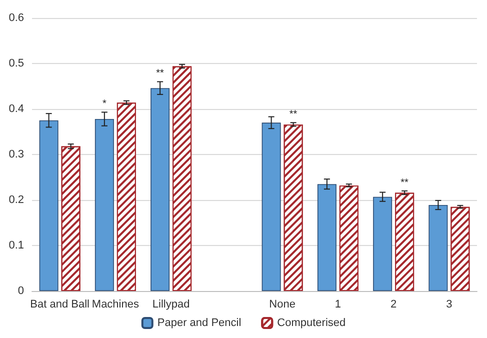 This screenshot has width=487, height=338. What do you see at coordinates (449, 304) in the screenshot?
I see `x-tick-label: 3` at bounding box center [449, 304].